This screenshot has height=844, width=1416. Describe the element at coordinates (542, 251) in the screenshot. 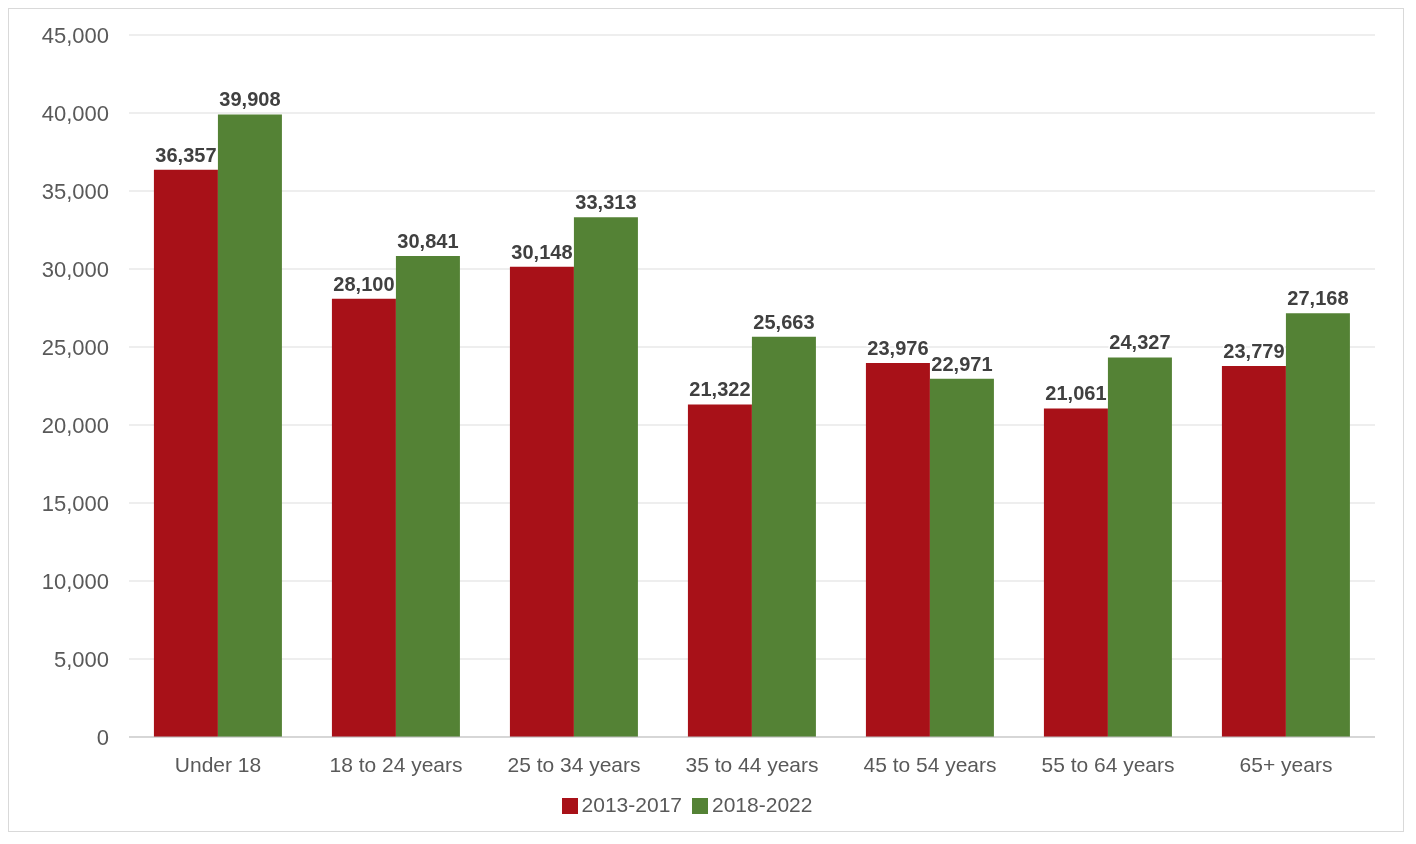

I see `data-label: 30,148` at that location.